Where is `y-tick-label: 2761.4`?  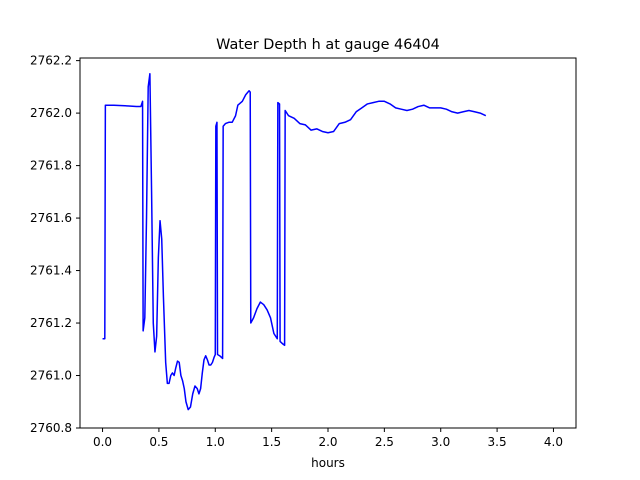
y-tick-label: 2761.4 is located at coordinates (51, 271).